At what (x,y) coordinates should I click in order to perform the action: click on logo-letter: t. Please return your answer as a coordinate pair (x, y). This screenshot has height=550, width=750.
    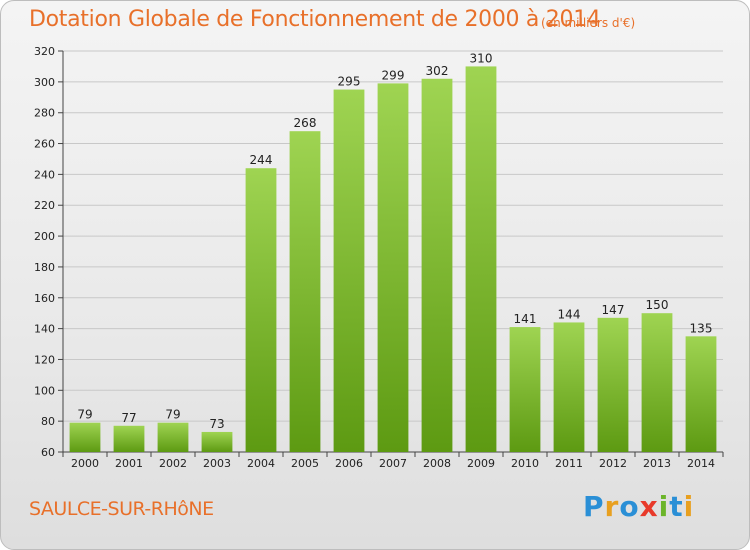
    Looking at the image, I should click on (676, 506).